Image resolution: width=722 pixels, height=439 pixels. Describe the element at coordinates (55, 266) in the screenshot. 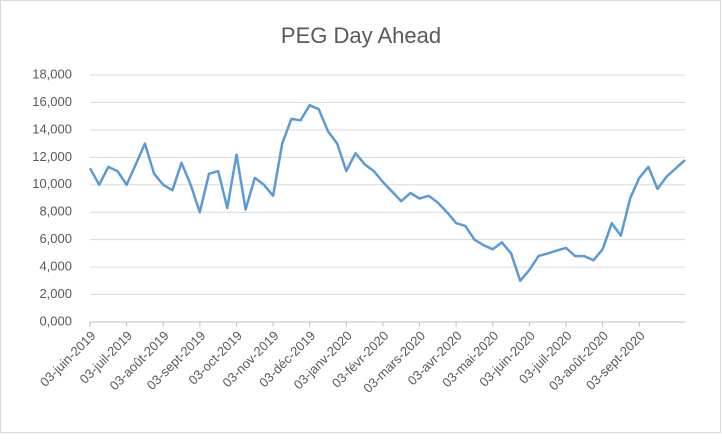

I see `y-tick-label: 4,000` at that location.